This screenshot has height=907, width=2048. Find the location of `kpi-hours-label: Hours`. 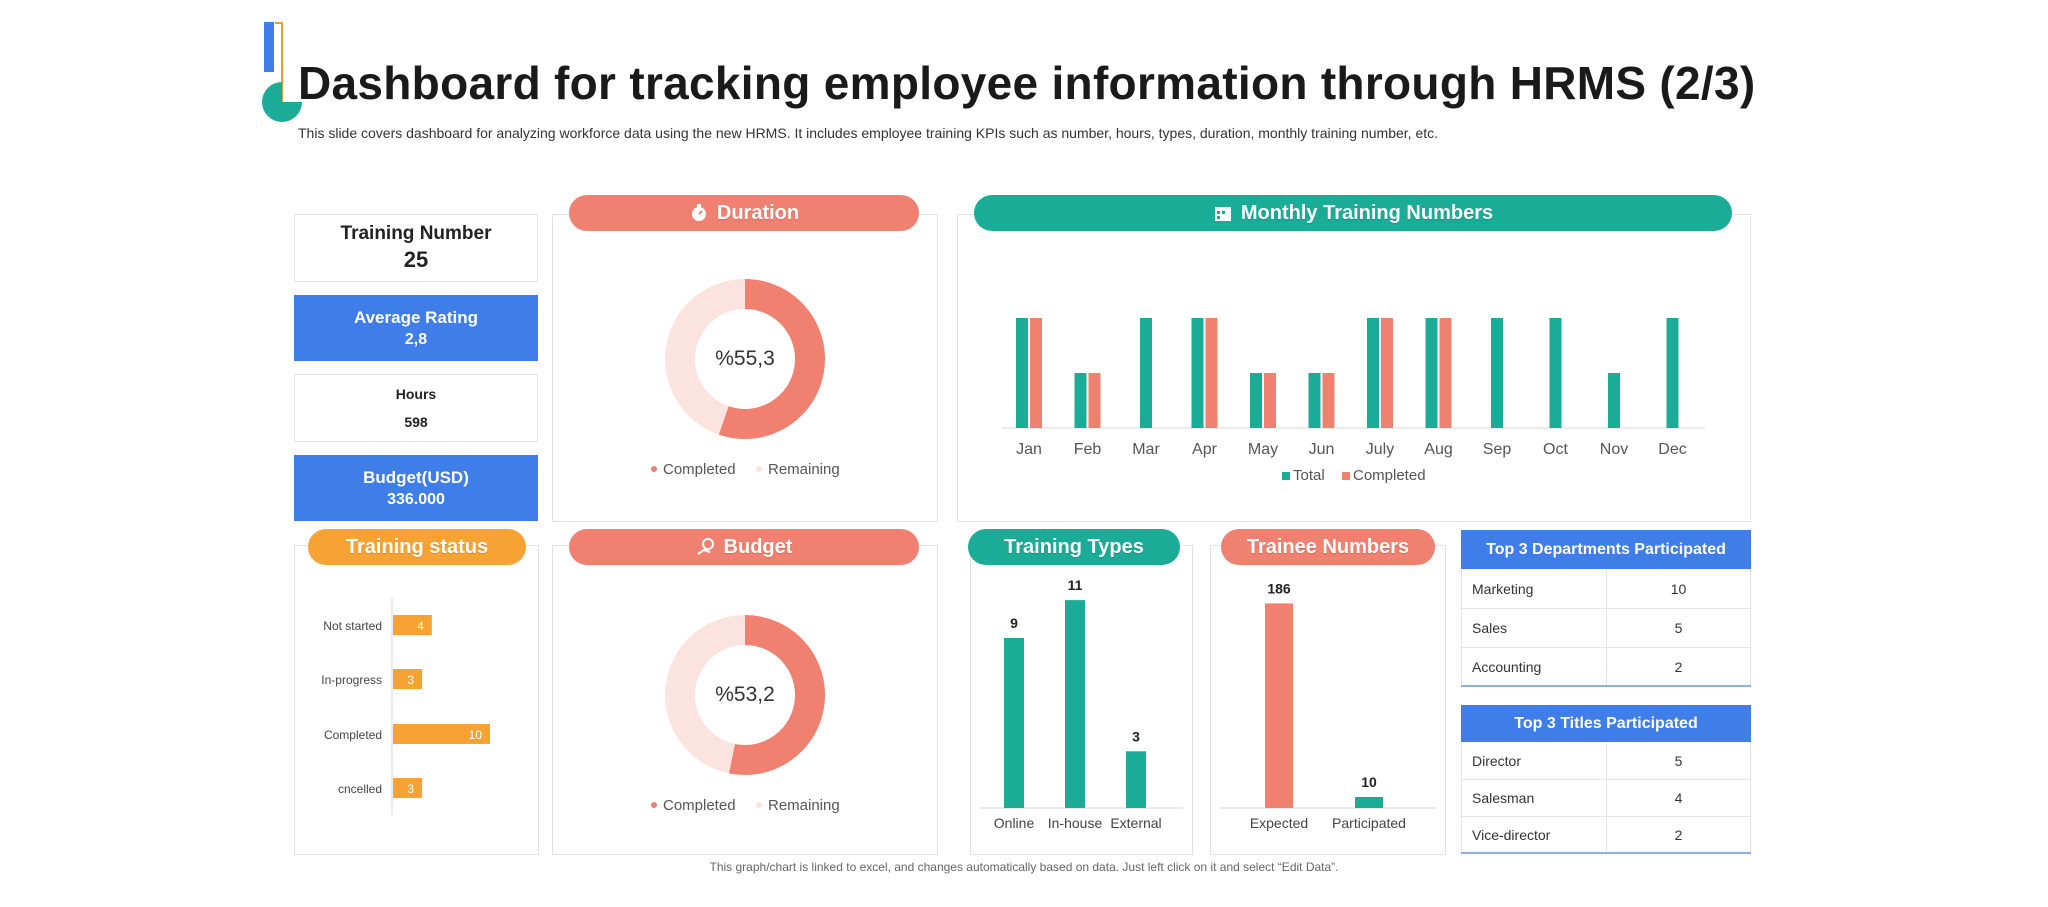

kpi-hours-label: Hours is located at coordinates (416, 394).